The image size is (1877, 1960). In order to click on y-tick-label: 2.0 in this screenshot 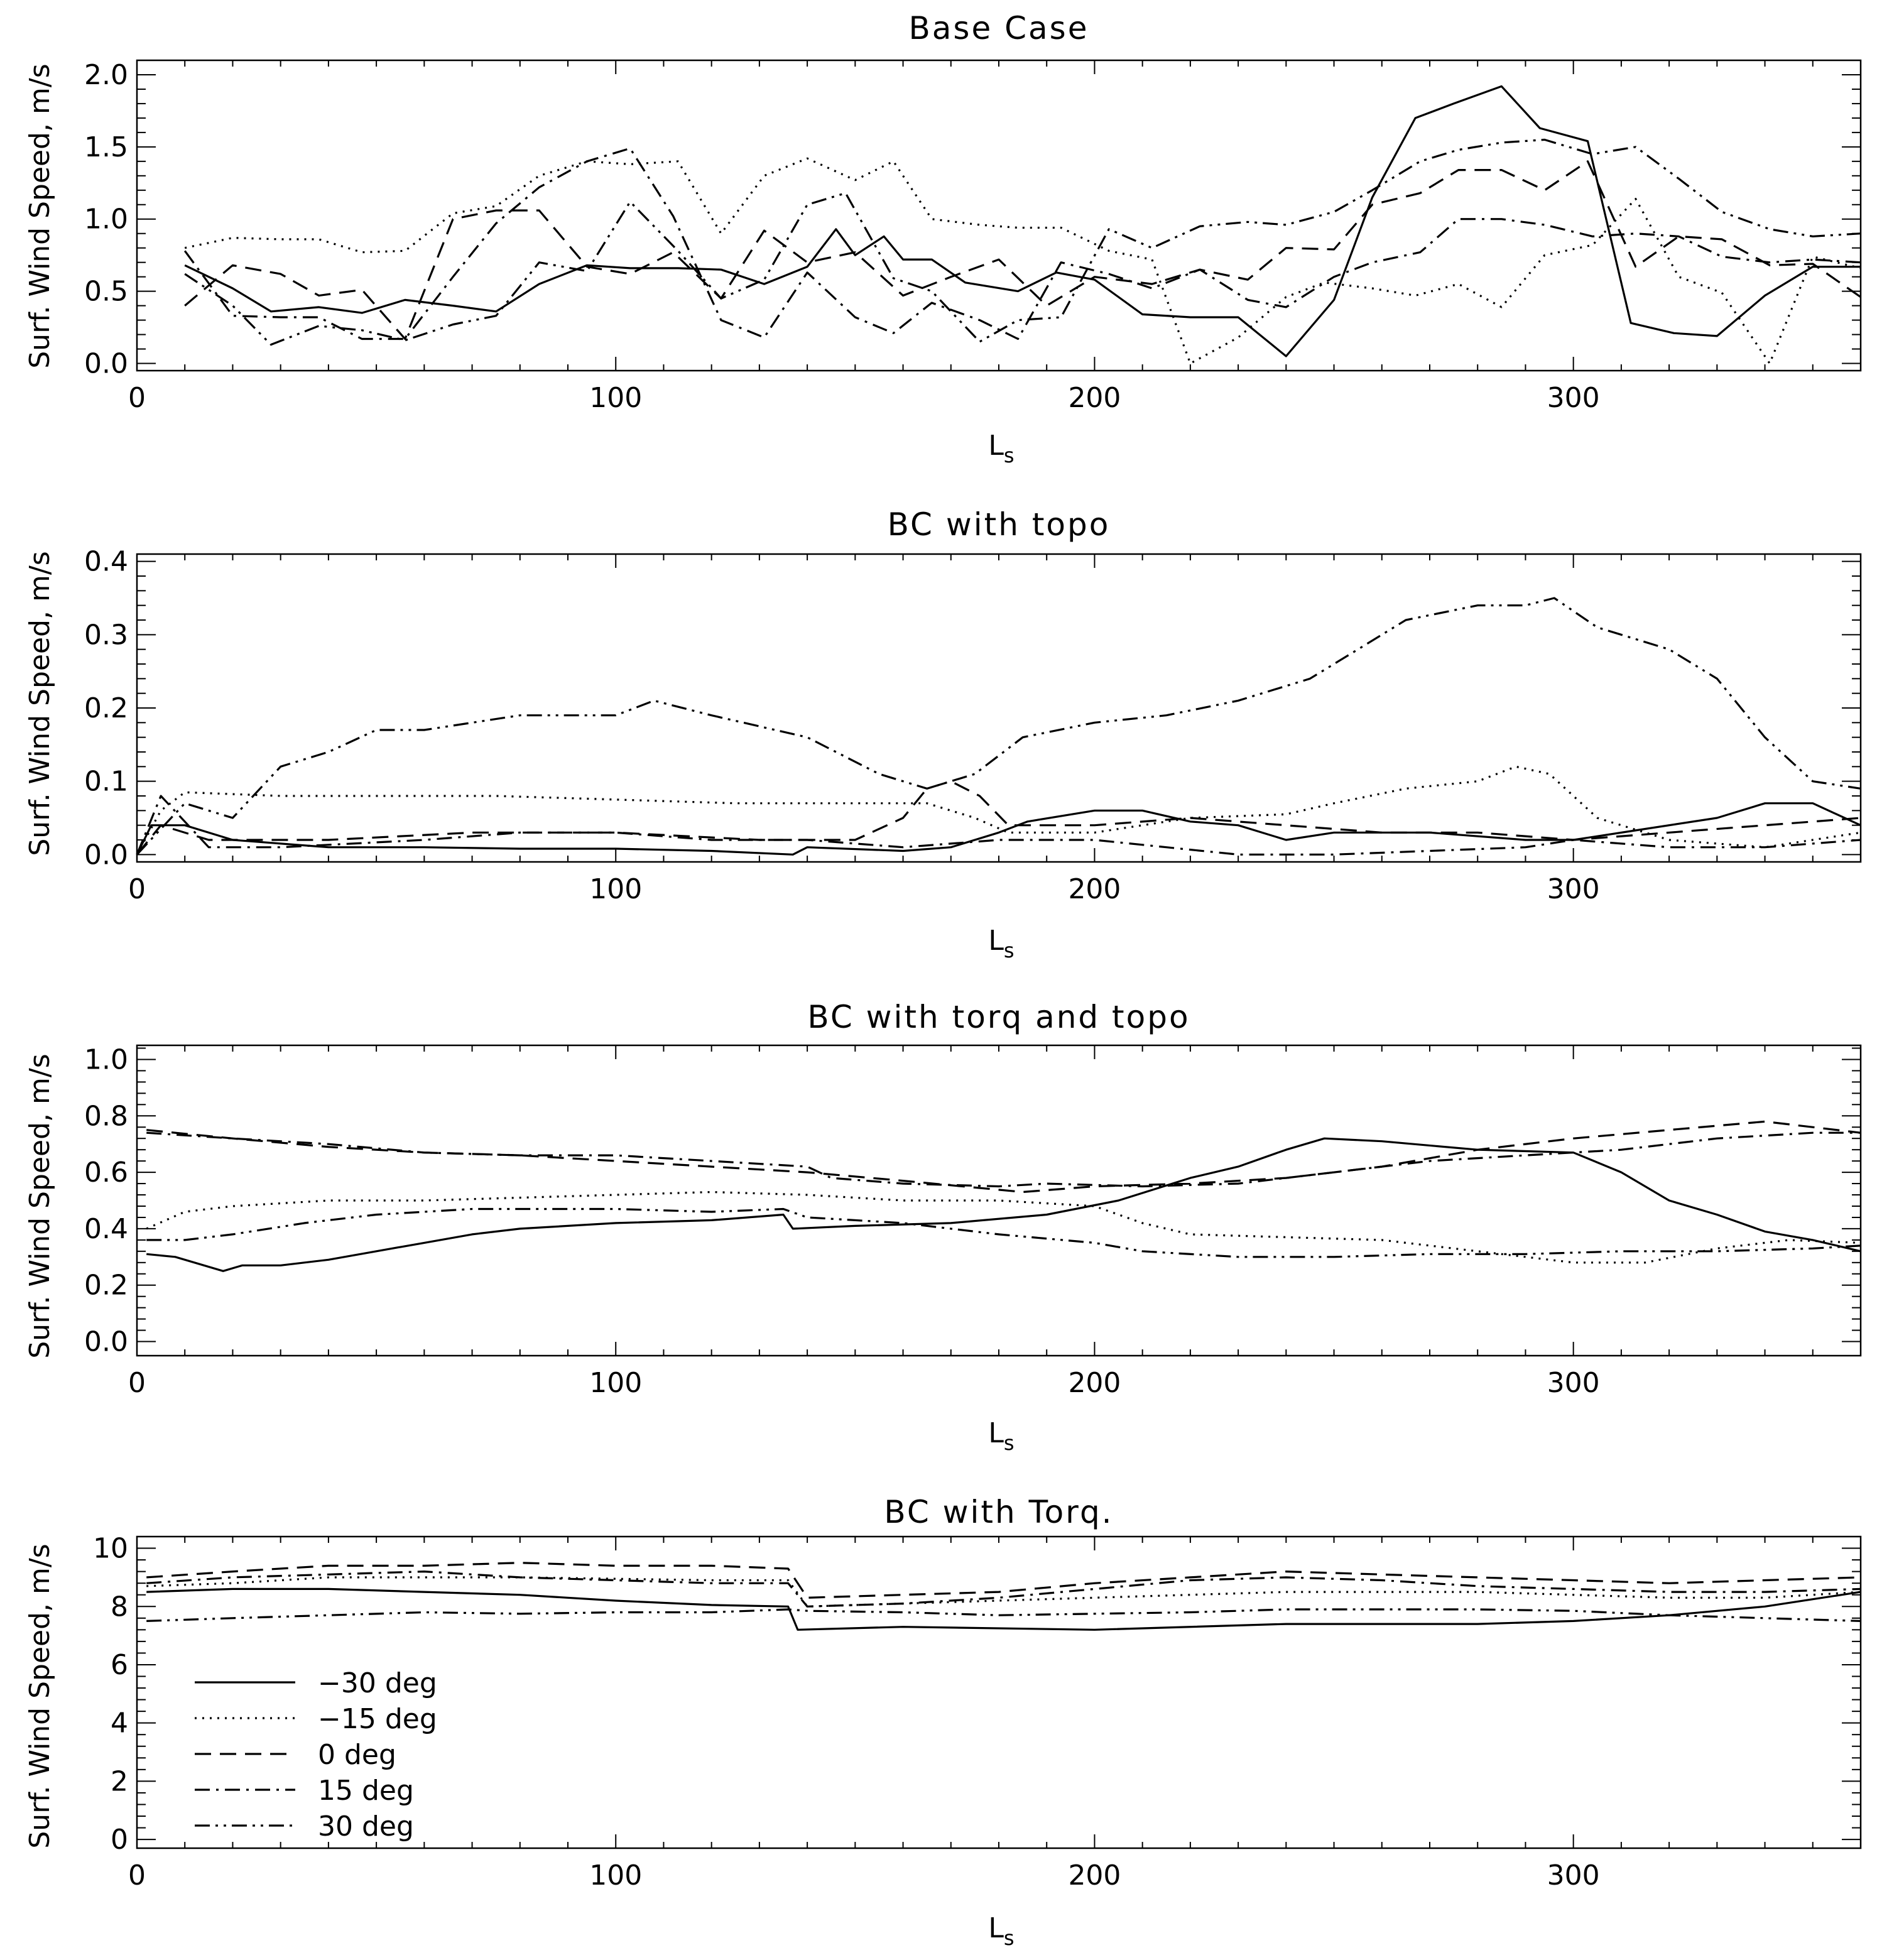, I will do `click(106, 75)`.